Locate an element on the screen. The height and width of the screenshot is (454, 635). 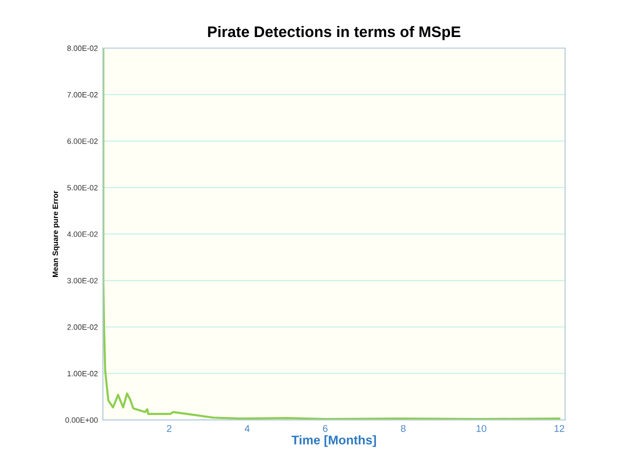
x-tick-label: 10 is located at coordinates (481, 428).